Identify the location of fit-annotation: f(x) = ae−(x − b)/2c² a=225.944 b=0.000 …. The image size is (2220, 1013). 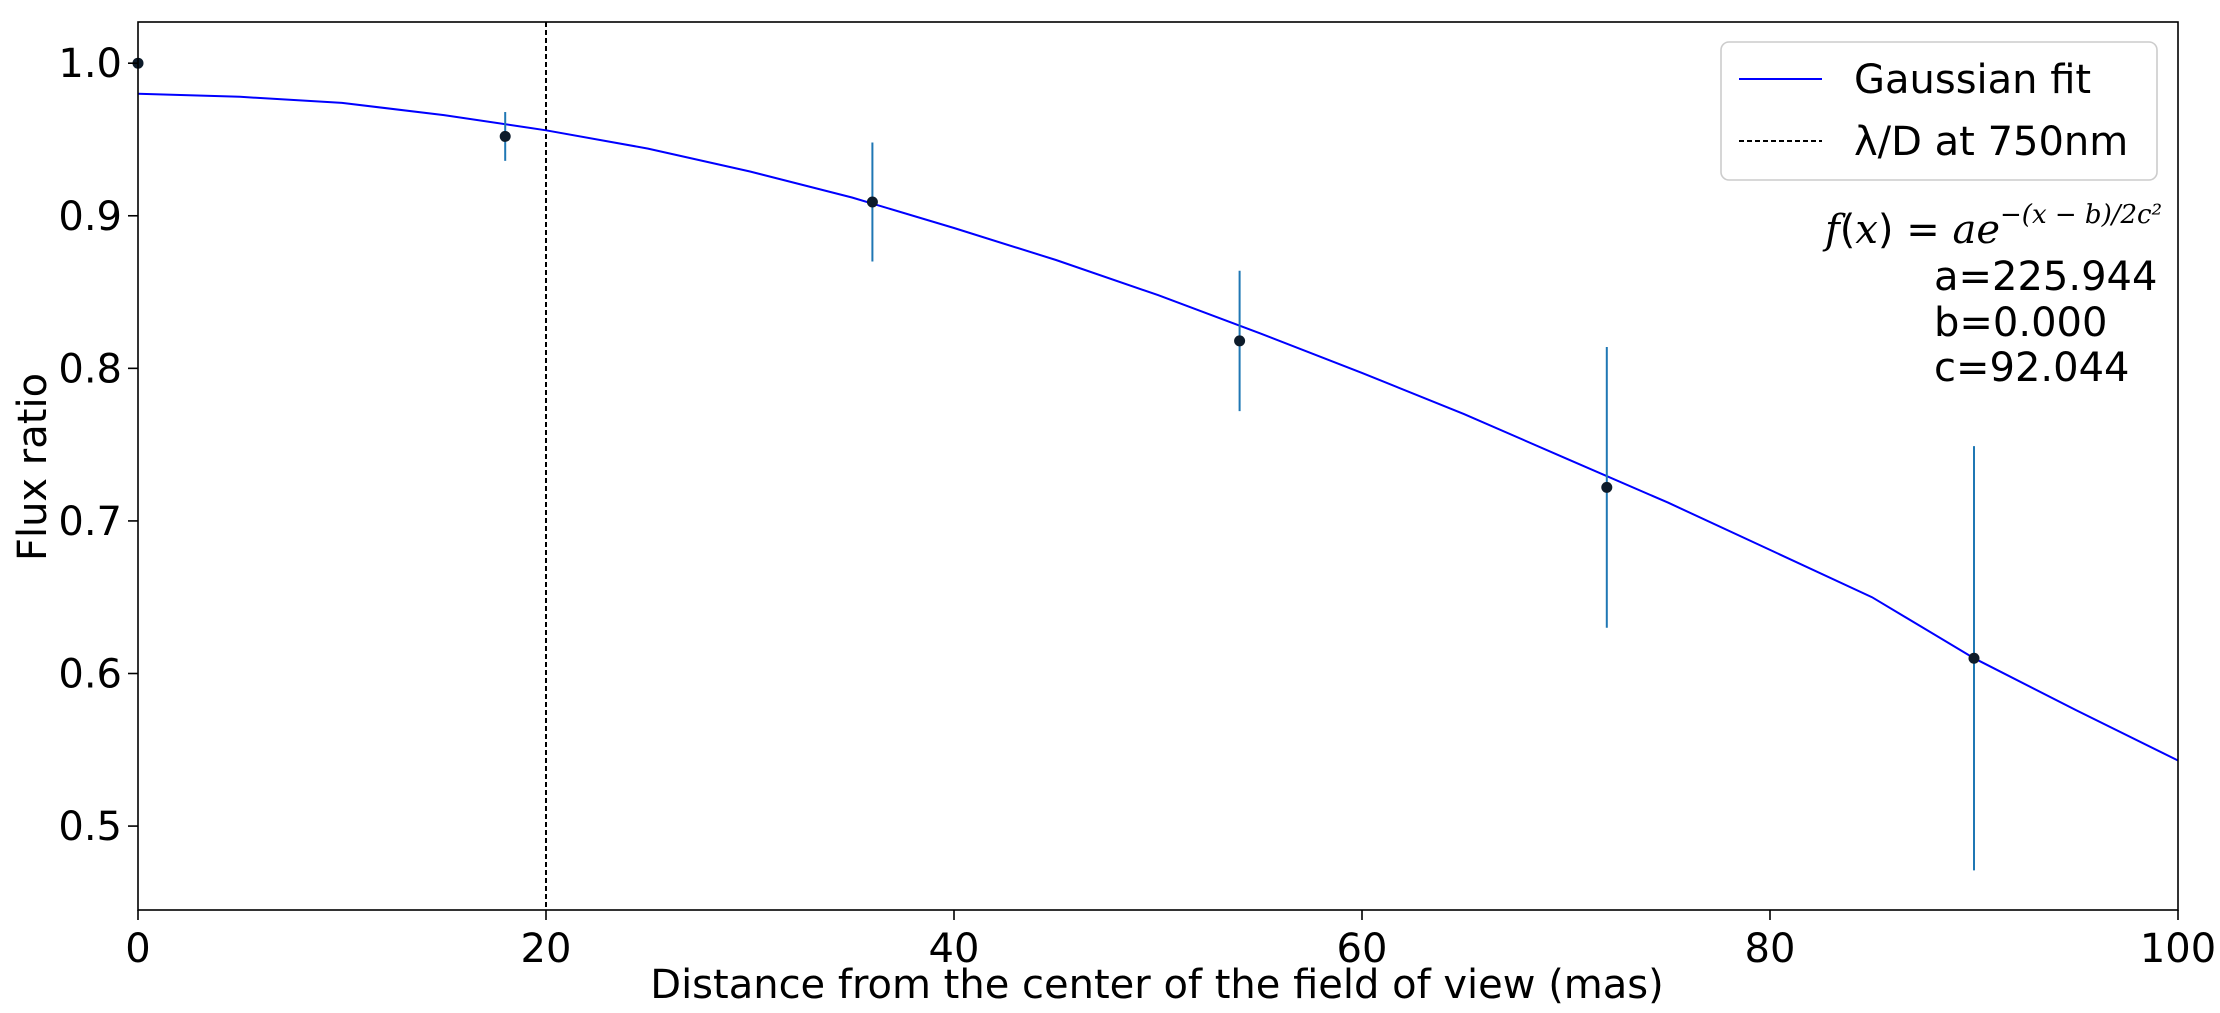
(1992, 295).